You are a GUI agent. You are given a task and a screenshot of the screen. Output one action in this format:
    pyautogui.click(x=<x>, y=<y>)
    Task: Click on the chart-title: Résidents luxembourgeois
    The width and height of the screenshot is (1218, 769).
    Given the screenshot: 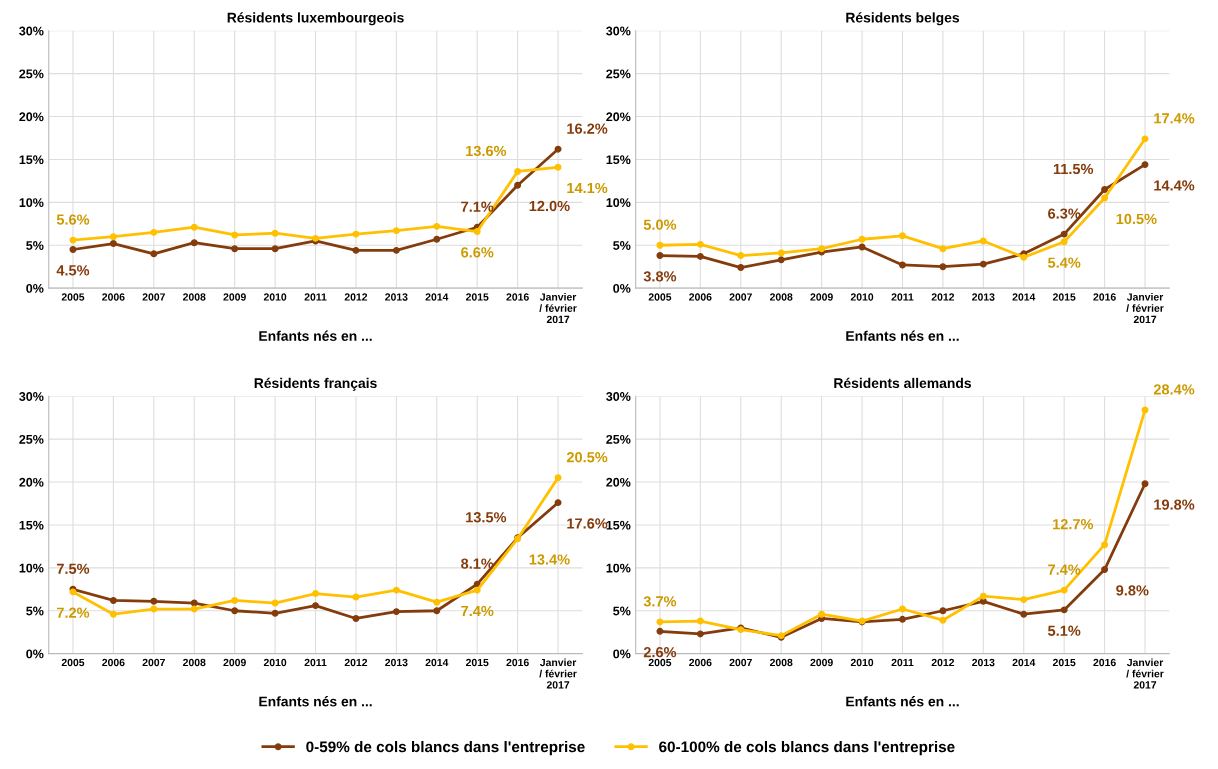 What is the action you would take?
    pyautogui.click(x=315, y=19)
    